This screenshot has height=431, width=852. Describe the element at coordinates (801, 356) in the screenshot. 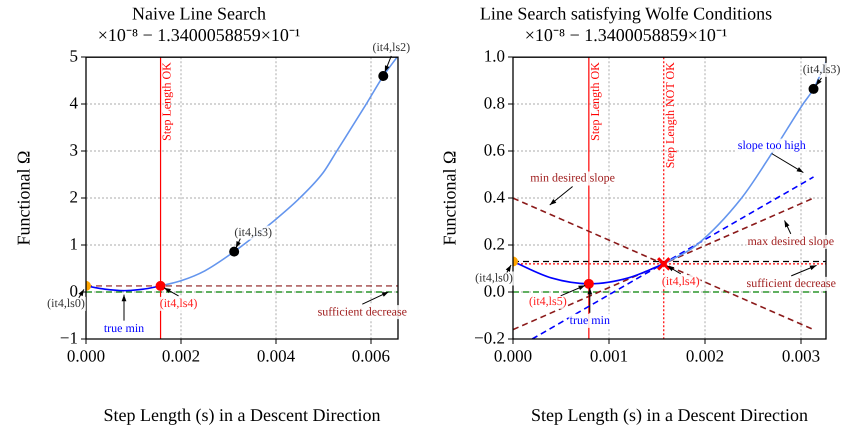

I see `x-tick-label: 0.003` at that location.